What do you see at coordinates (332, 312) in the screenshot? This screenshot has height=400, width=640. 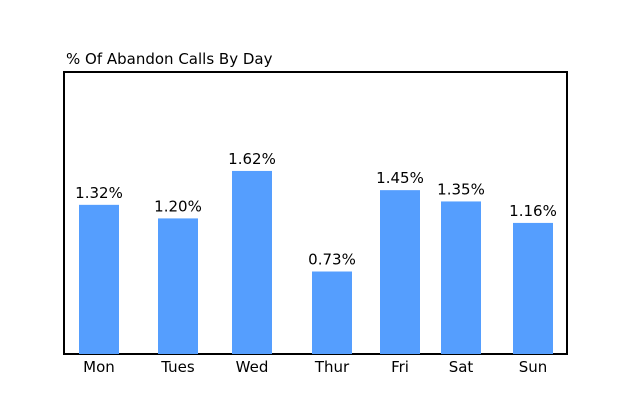 I see `bar-thur` at bounding box center [332, 312].